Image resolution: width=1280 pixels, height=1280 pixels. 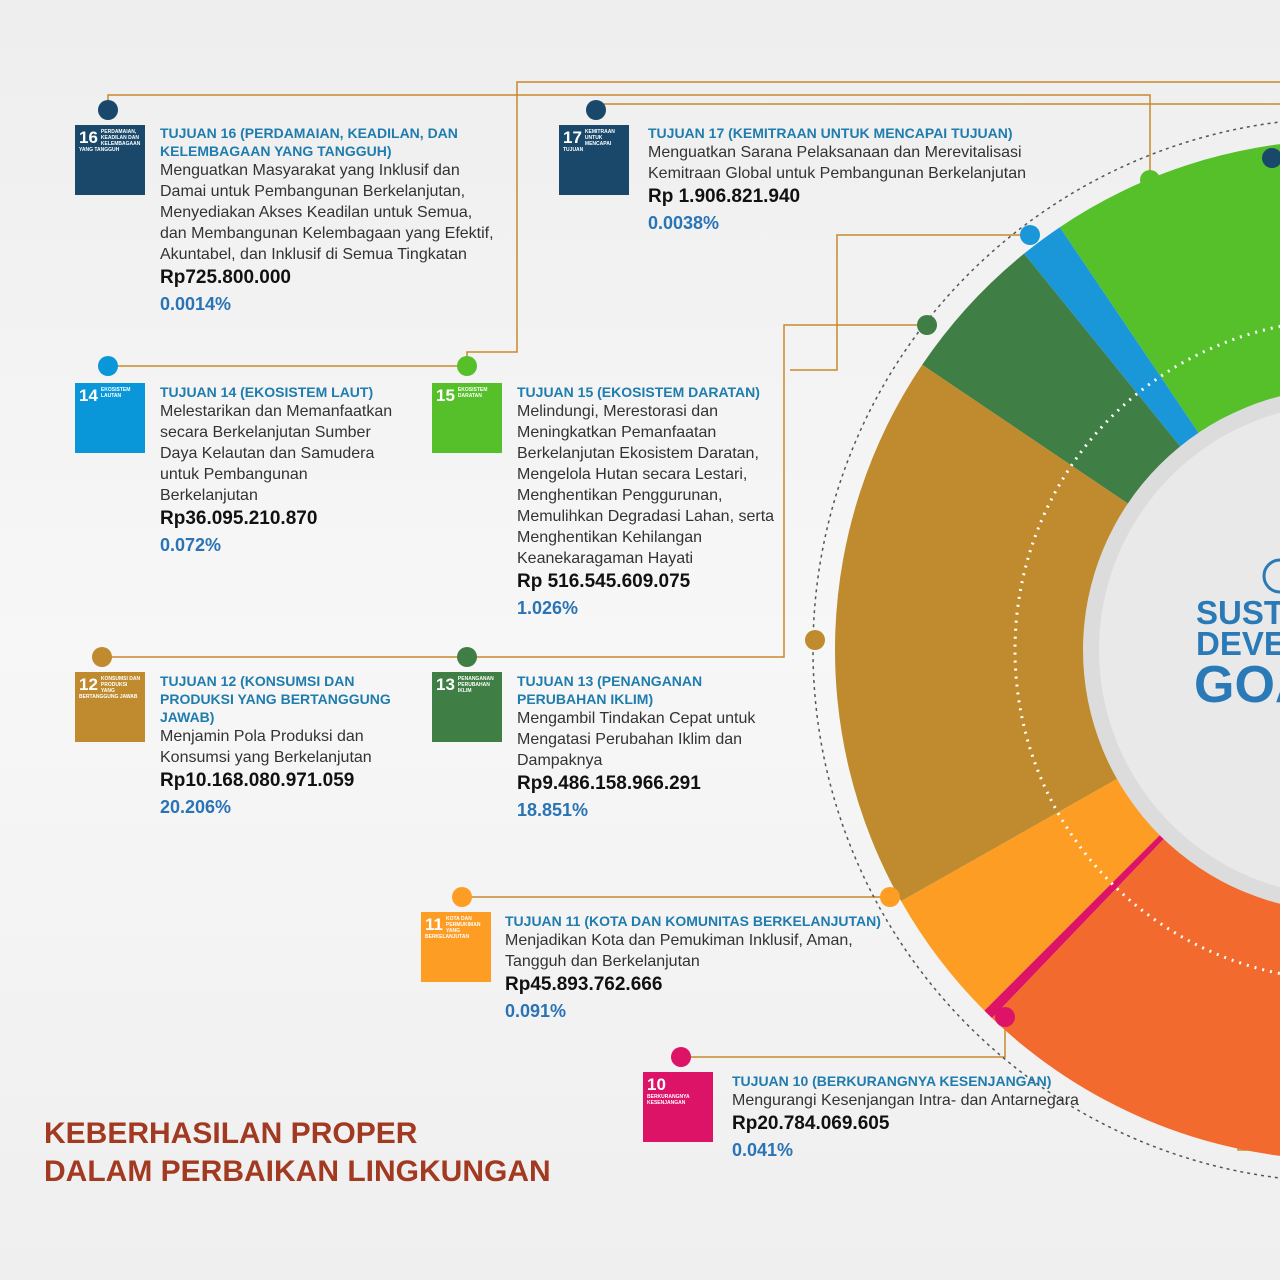 I want to click on icon-number: 11, so click(x=434, y=924).